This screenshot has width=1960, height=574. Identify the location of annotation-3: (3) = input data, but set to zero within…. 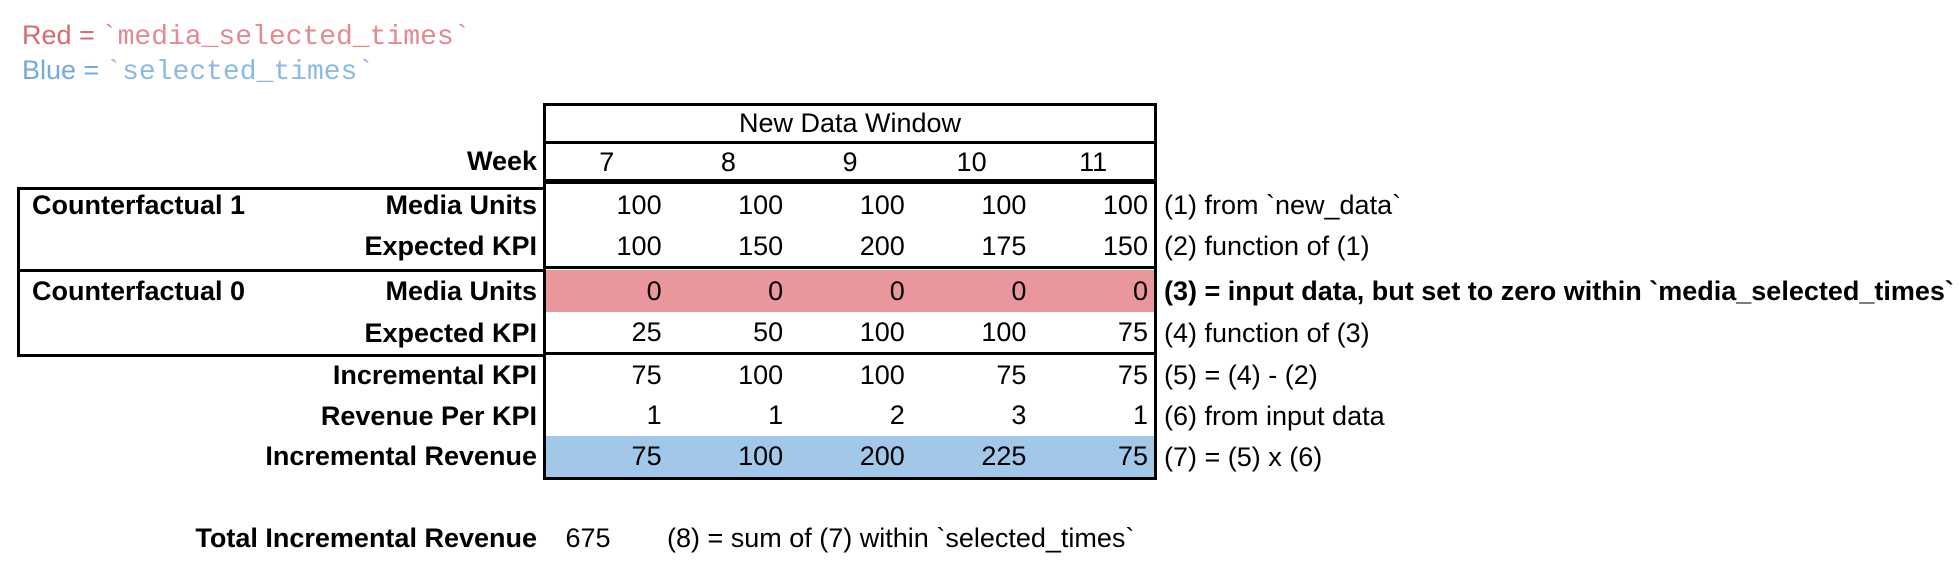
(1559, 291).